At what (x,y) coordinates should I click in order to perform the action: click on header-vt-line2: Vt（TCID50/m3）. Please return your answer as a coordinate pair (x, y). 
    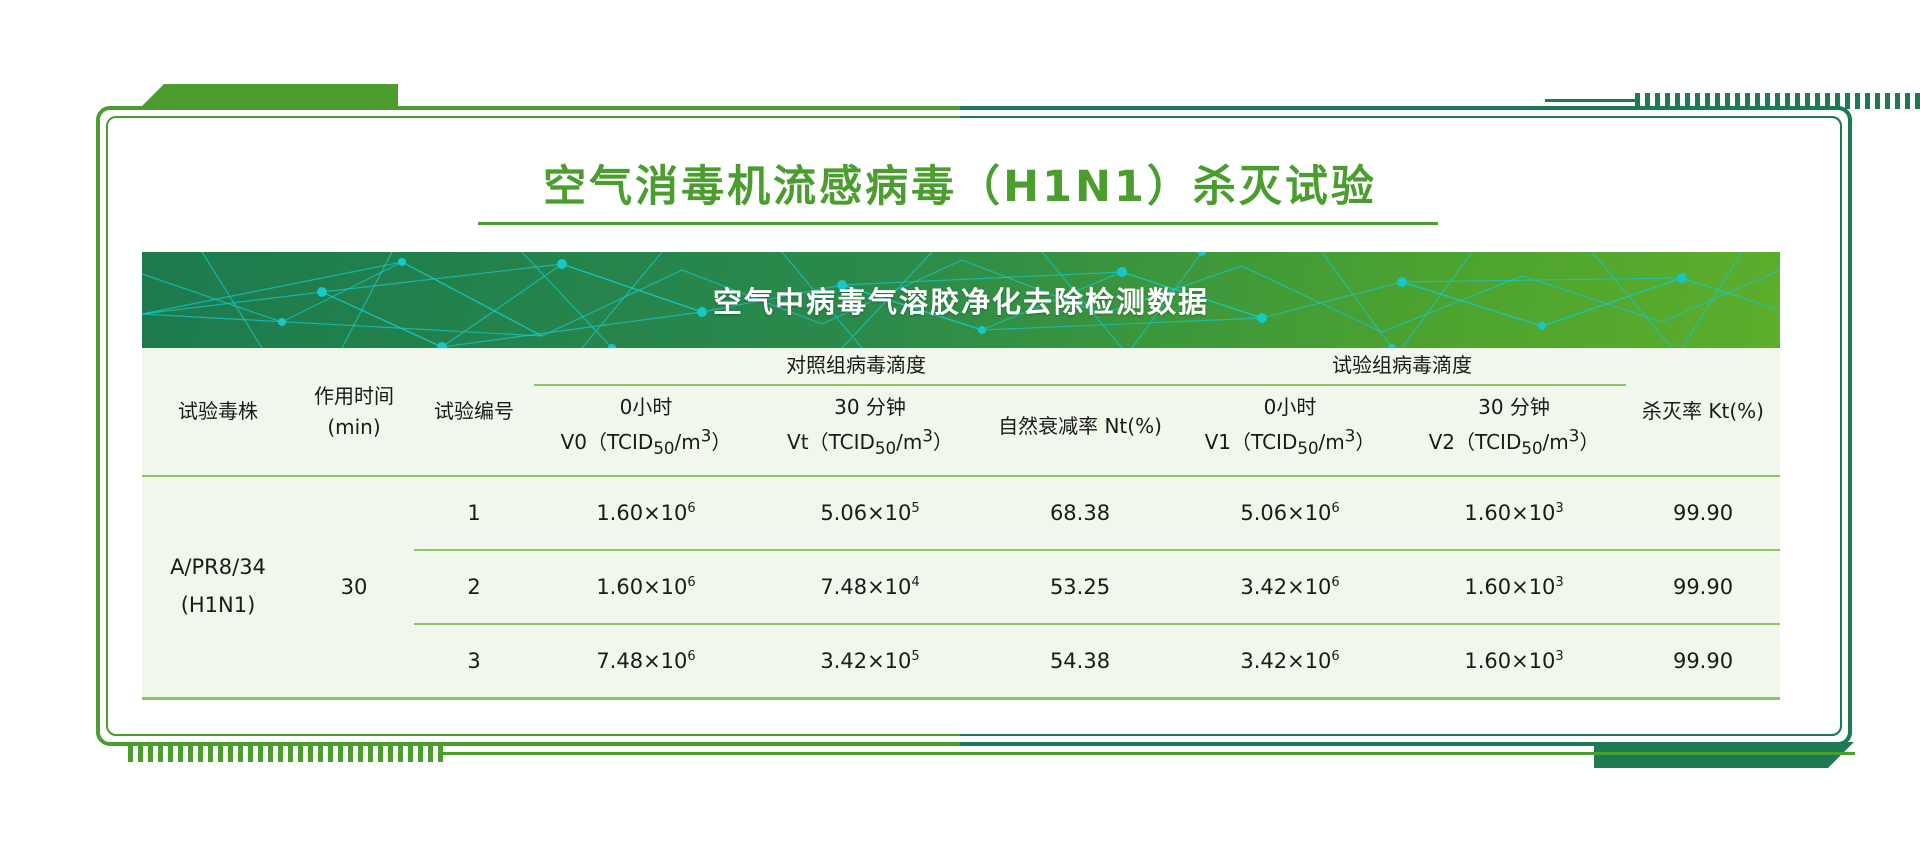
    Looking at the image, I should click on (870, 442).